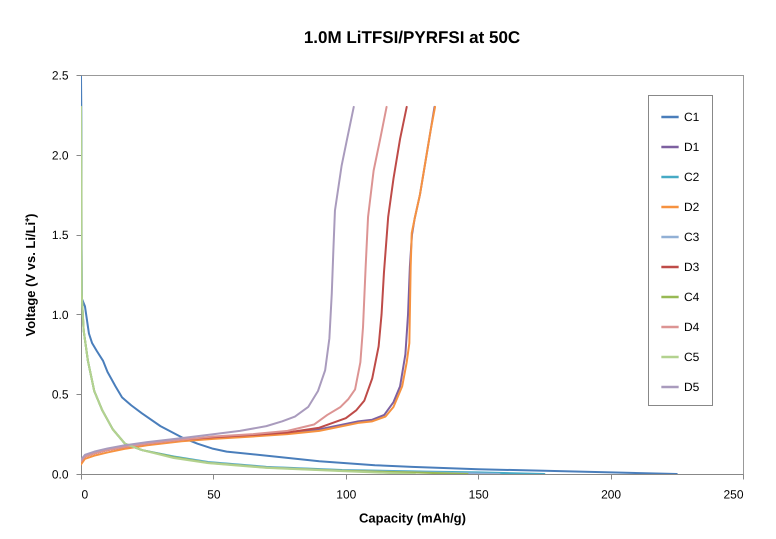  What do you see at coordinates (733, 495) in the screenshot?
I see `x-tick-label: 250` at bounding box center [733, 495].